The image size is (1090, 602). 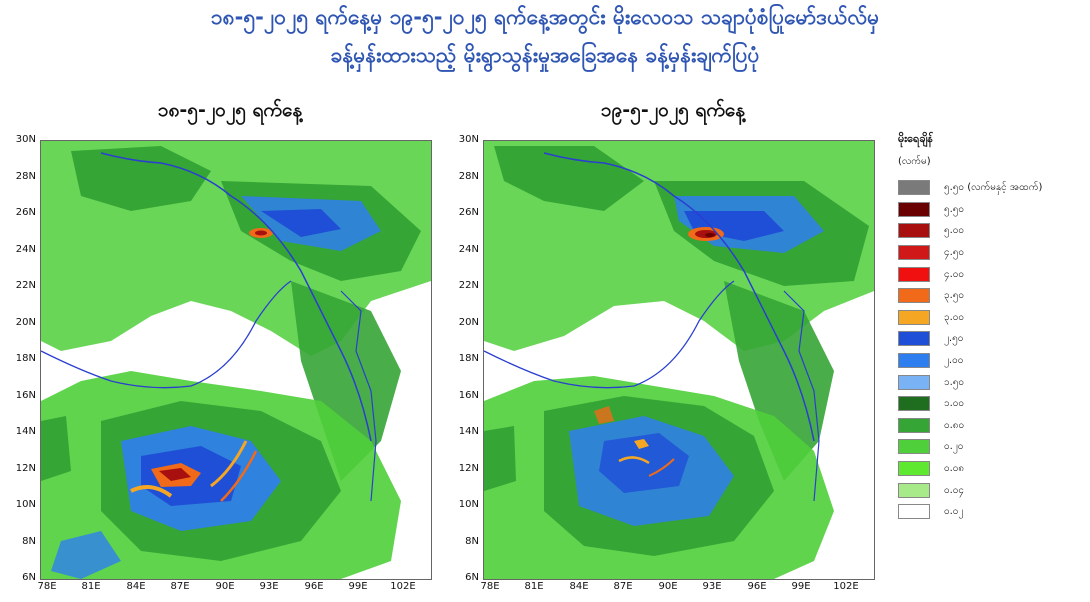 I want to click on map-2-xlabel: 93E, so click(x=712, y=586).